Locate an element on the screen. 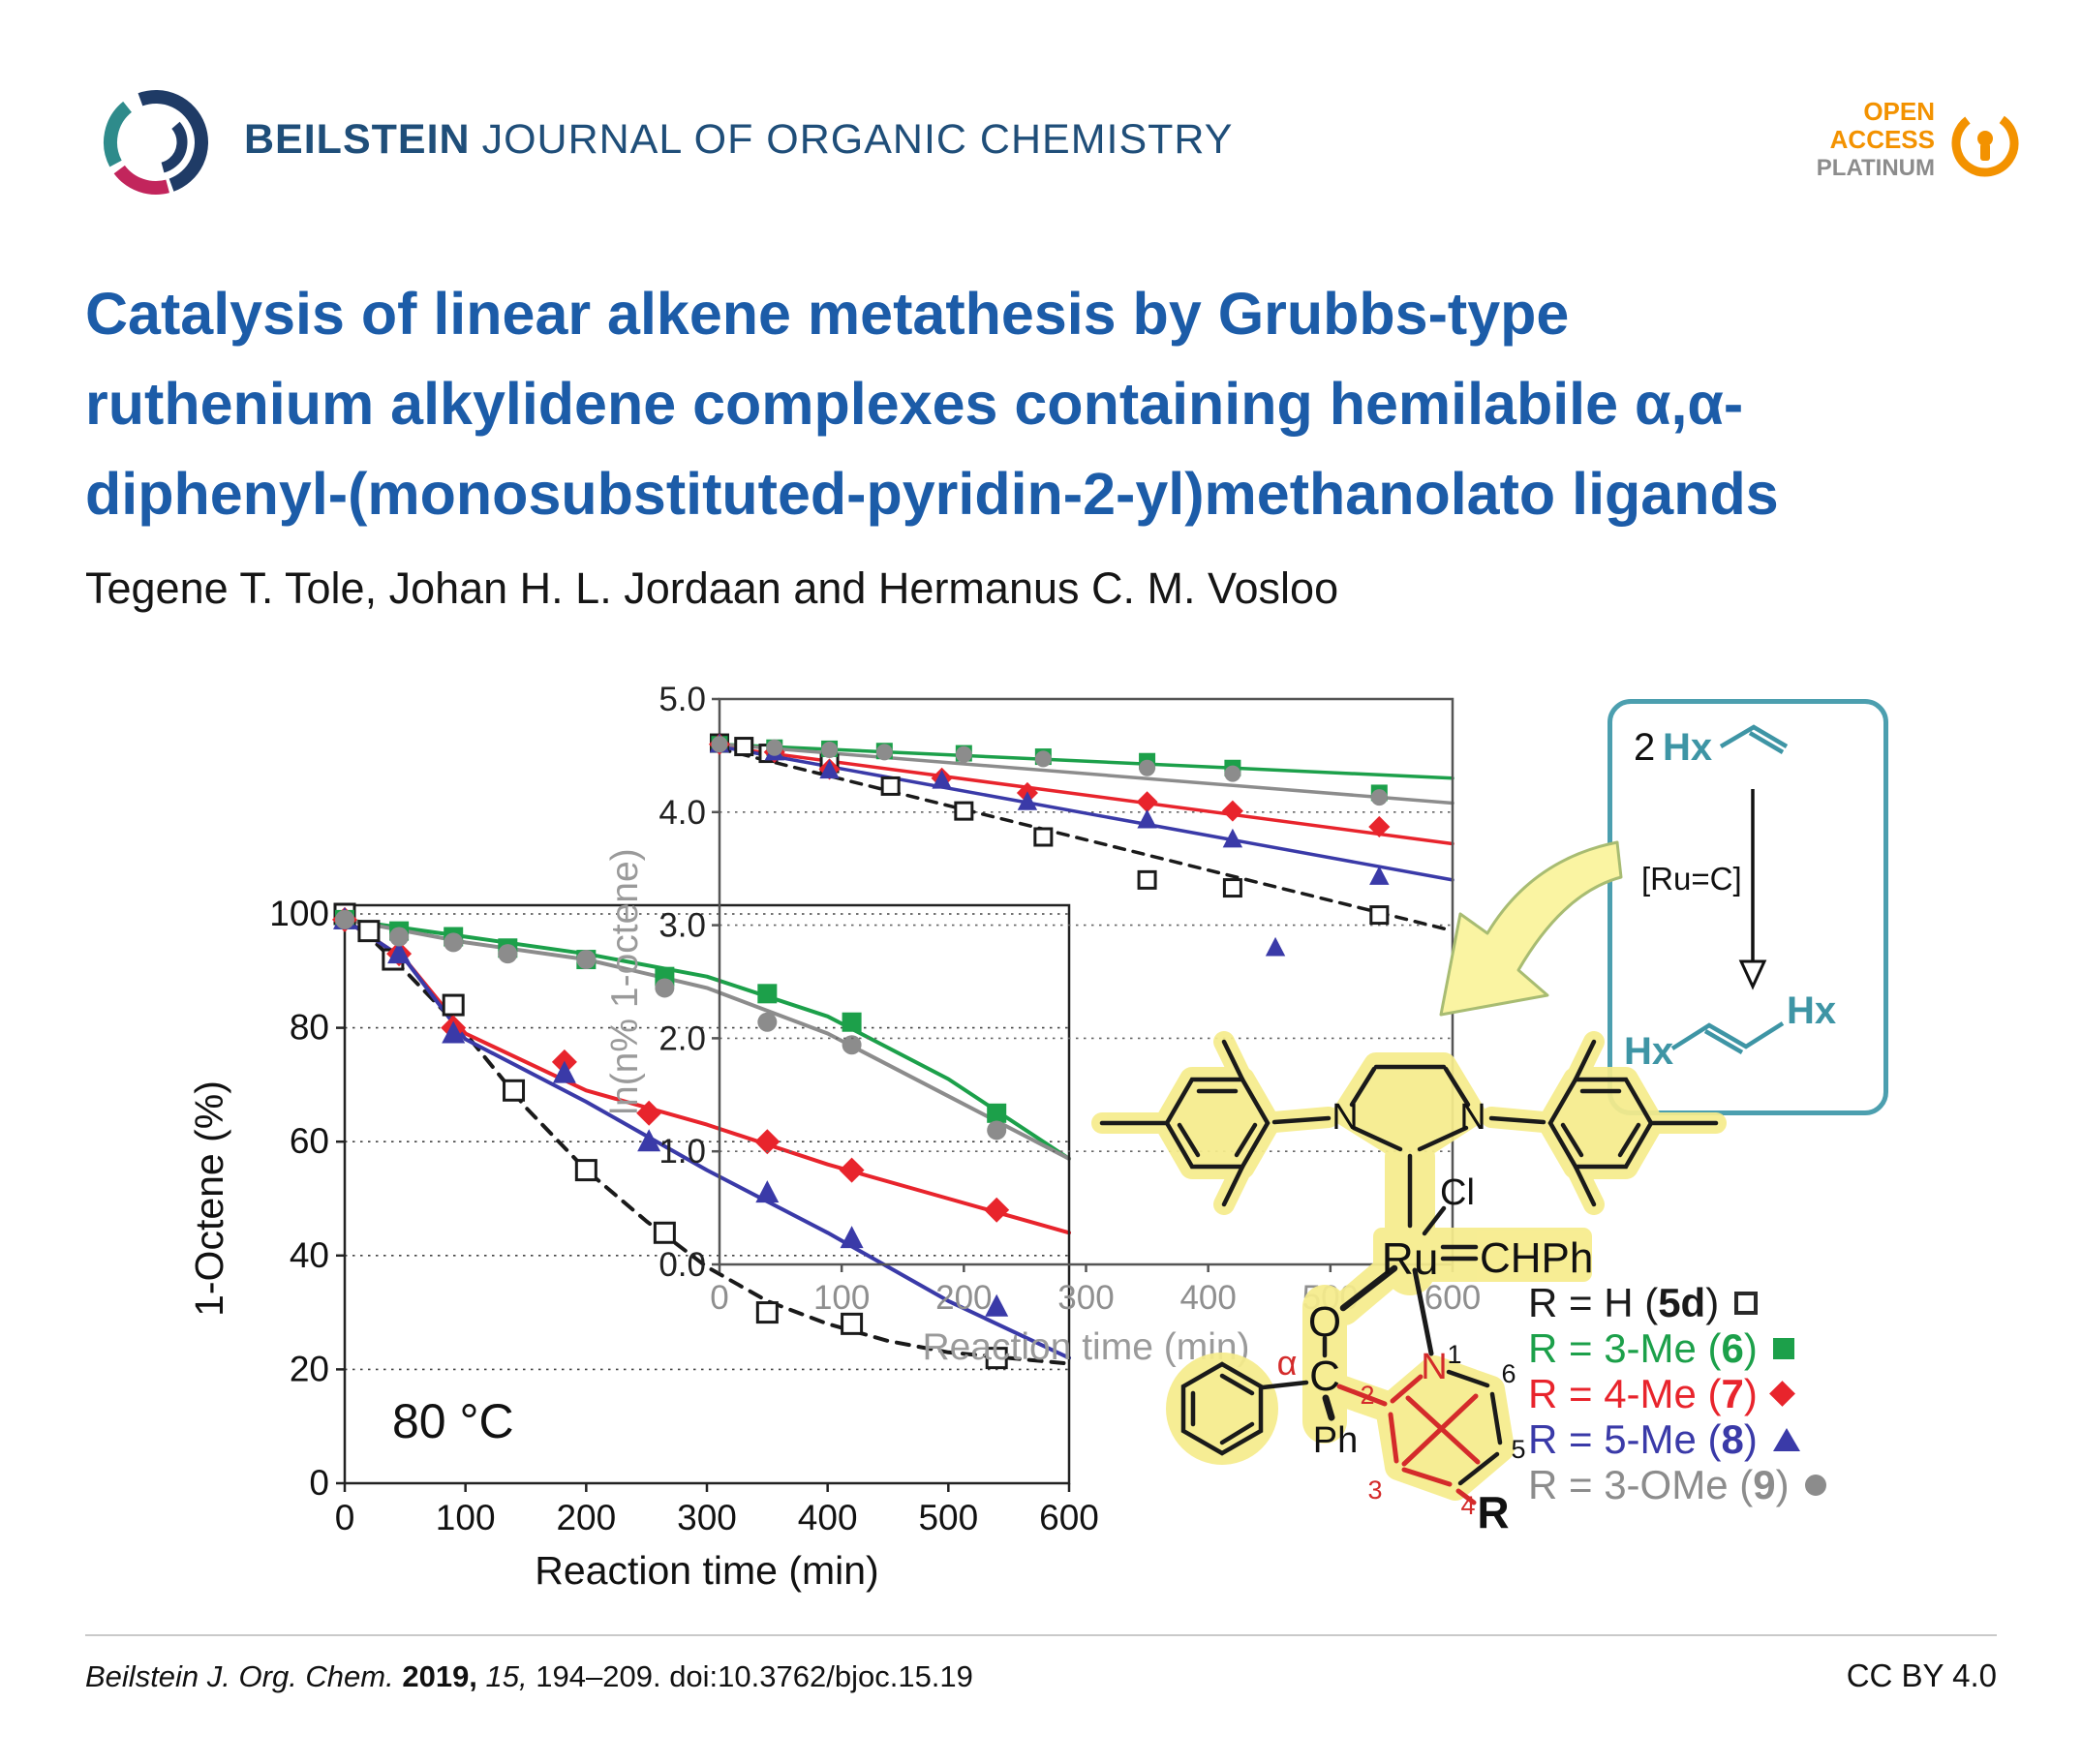 This screenshot has width=2082, height=1764. y-tick-label: 4.0 is located at coordinates (682, 813).